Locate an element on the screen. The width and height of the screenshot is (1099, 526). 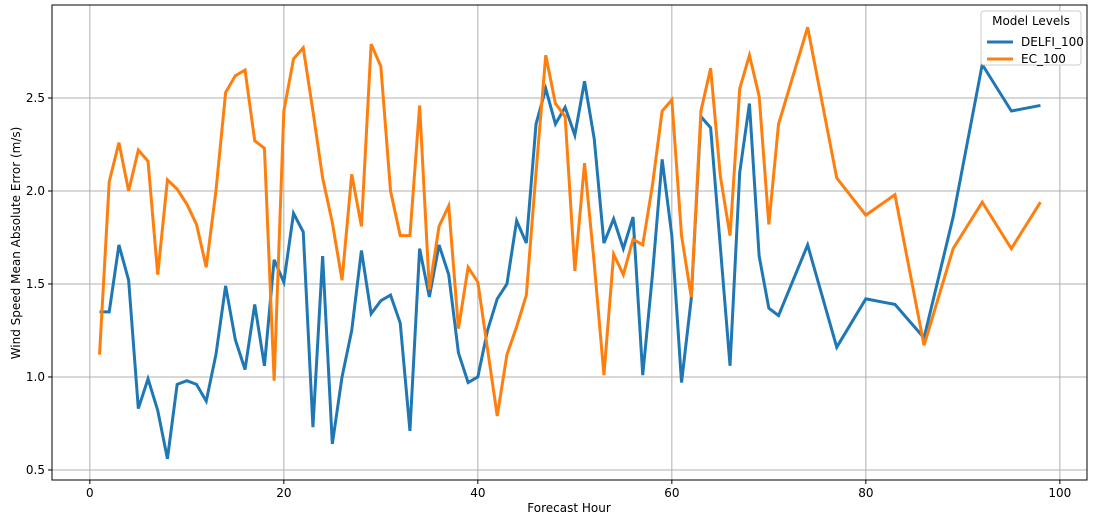
y-tick-label: 1.0 is located at coordinates (35, 377).